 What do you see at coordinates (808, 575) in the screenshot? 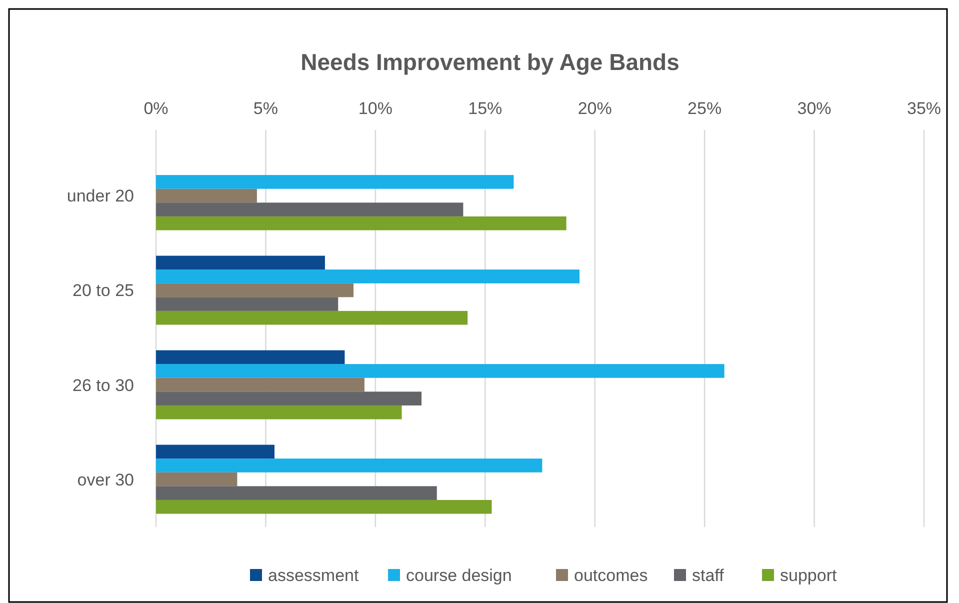
I see `legend-label: support` at bounding box center [808, 575].